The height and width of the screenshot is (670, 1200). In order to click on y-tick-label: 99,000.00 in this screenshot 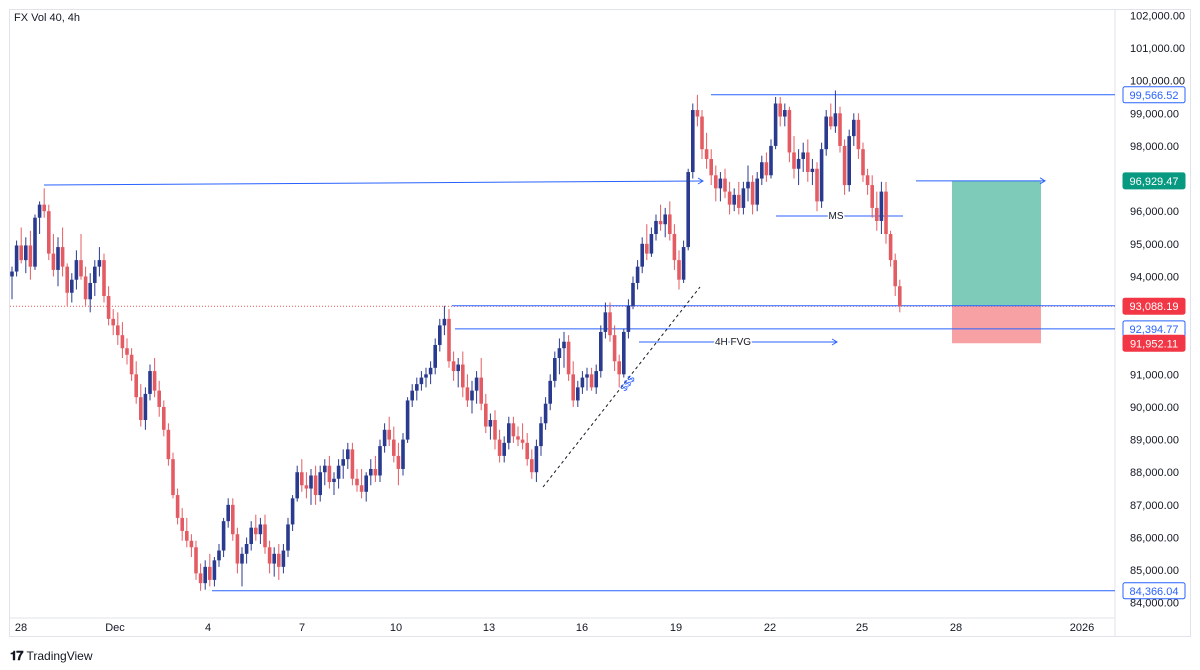, I will do `click(1154, 114)`.